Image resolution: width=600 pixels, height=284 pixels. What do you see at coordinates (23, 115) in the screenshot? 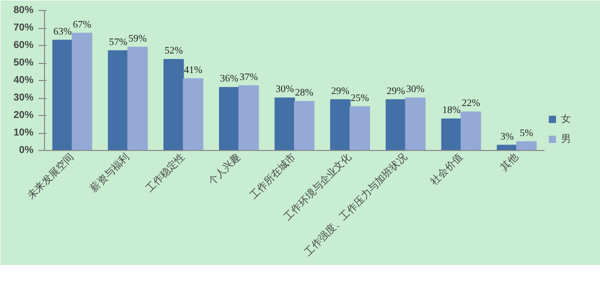
I see `y-tick-label: 20%` at bounding box center [23, 115].